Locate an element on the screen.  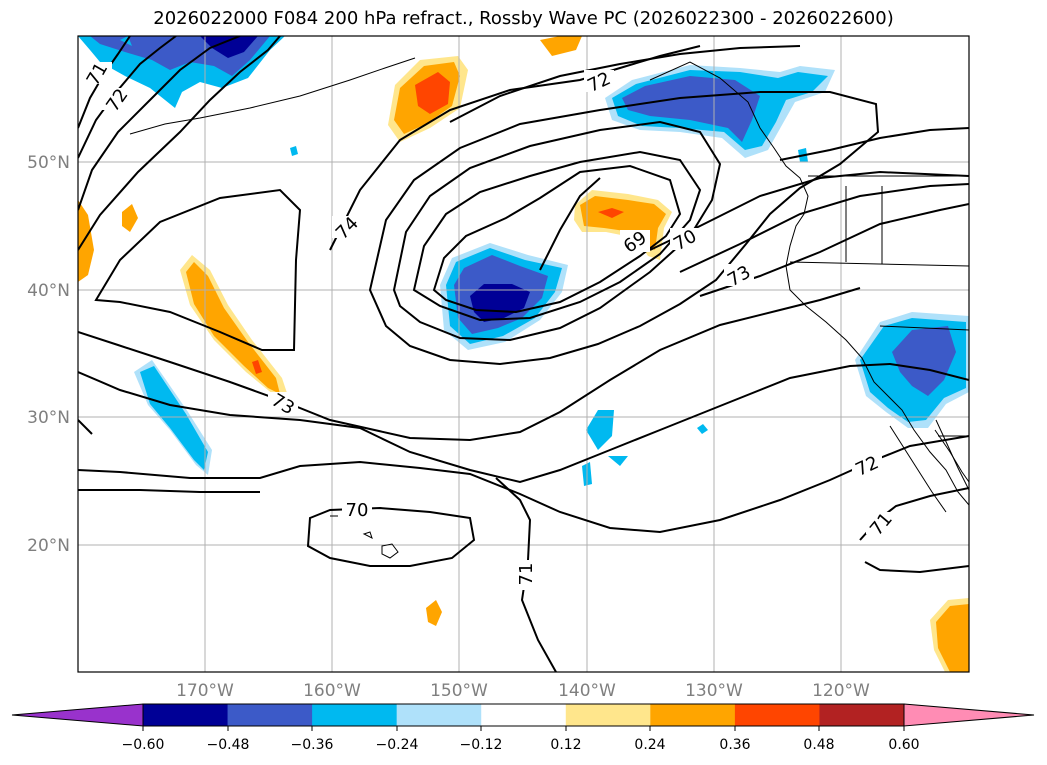
us-mexico-border is located at coordinates (924, 328).